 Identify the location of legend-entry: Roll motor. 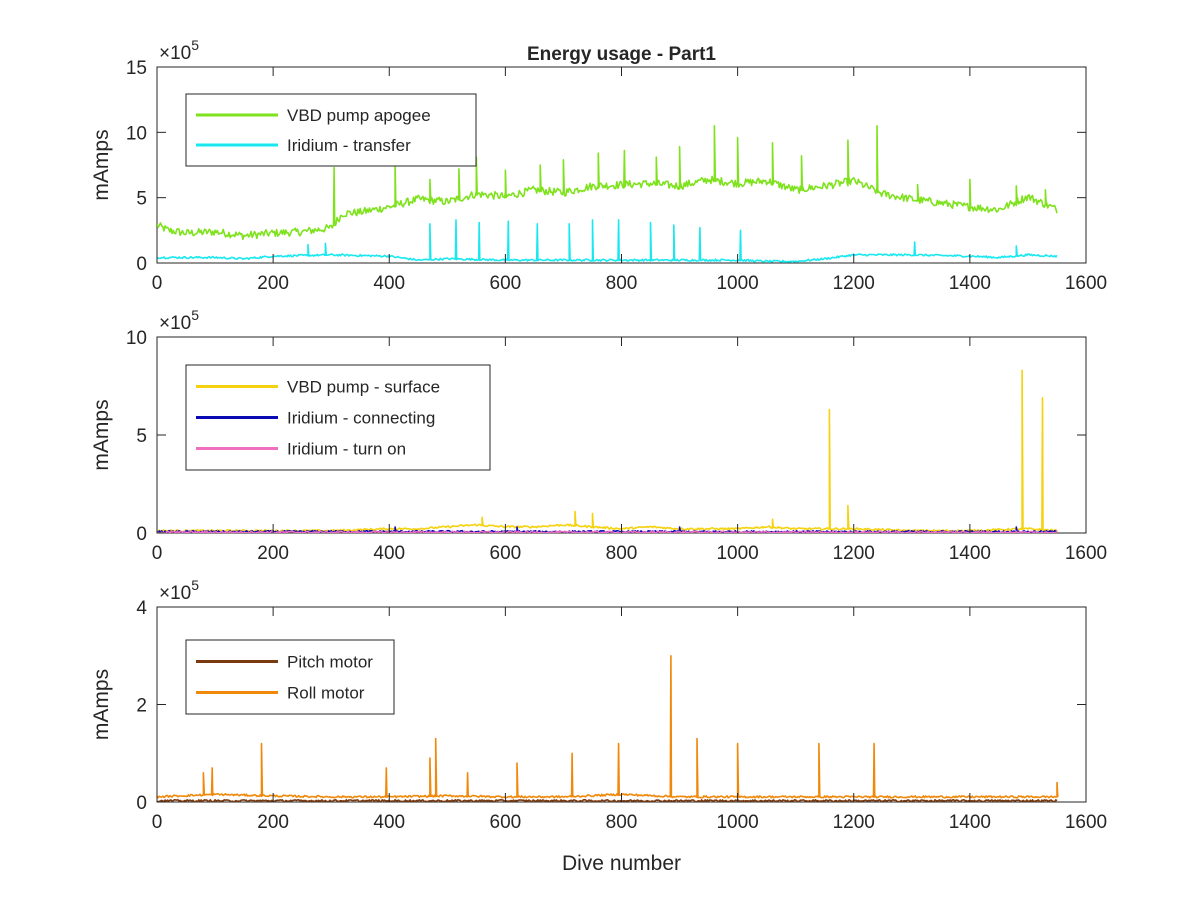
(326, 693).